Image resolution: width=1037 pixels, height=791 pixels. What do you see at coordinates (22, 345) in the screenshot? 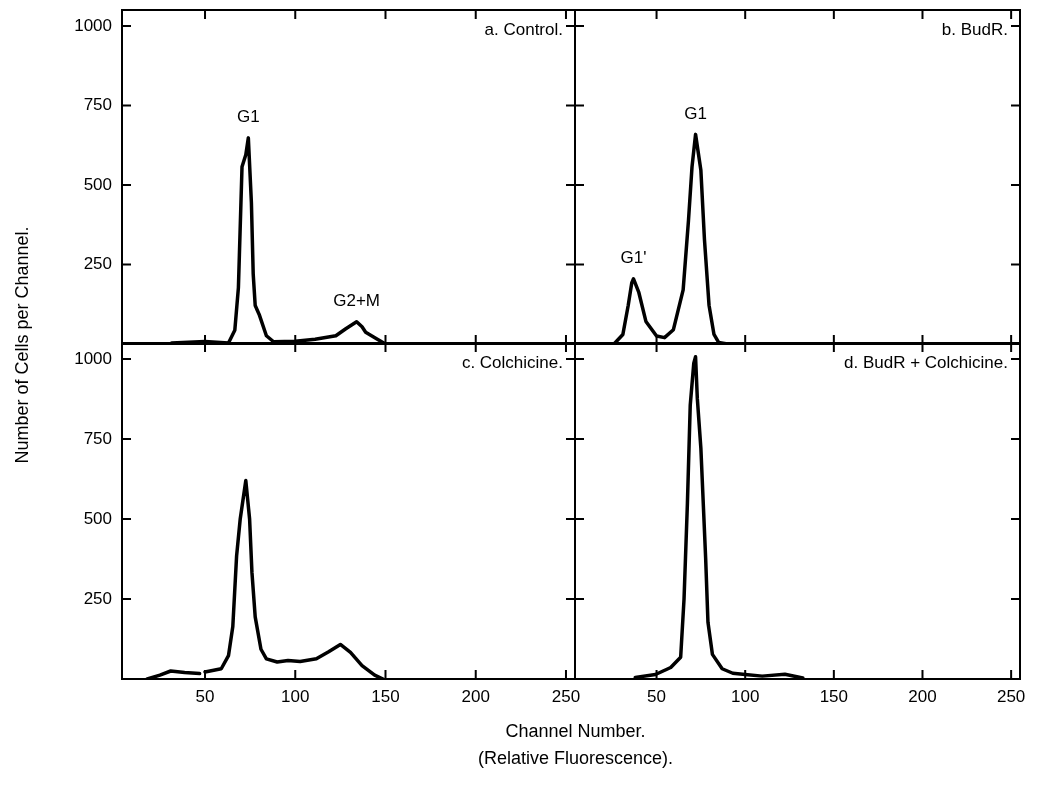
I see `y-axis-title: Number of Cells per Channel.` at bounding box center [22, 345].